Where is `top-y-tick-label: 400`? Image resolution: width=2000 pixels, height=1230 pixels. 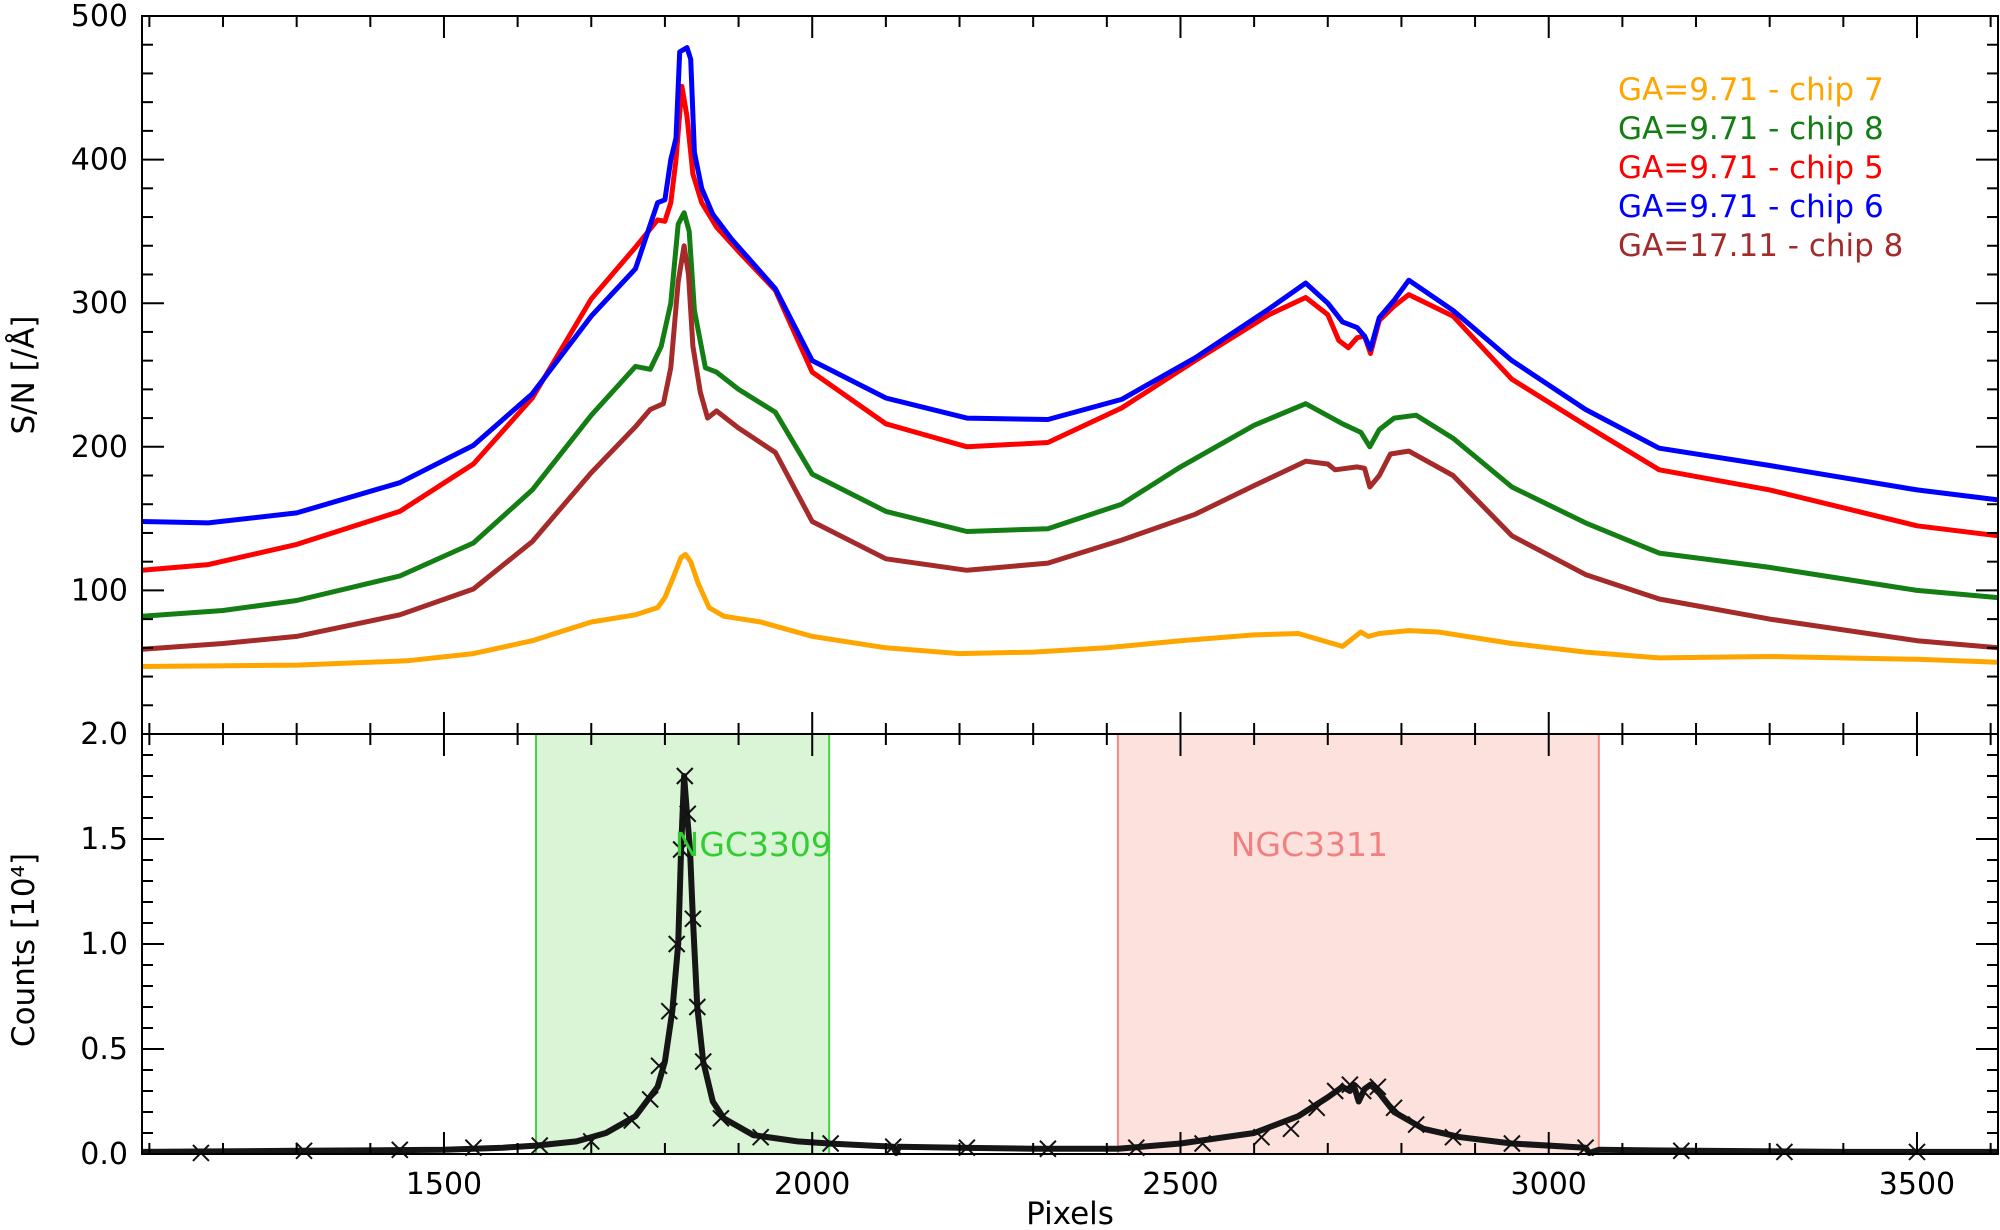 top-y-tick-label: 400 is located at coordinates (99, 160).